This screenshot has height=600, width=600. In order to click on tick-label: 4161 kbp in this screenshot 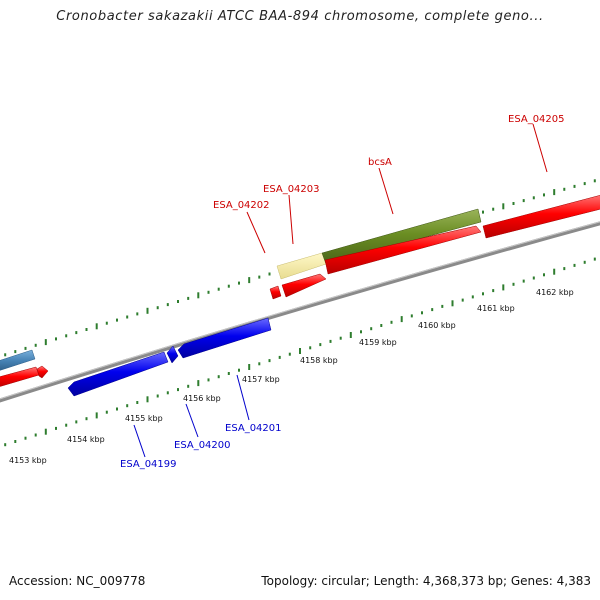, I will do `click(496, 308)`.